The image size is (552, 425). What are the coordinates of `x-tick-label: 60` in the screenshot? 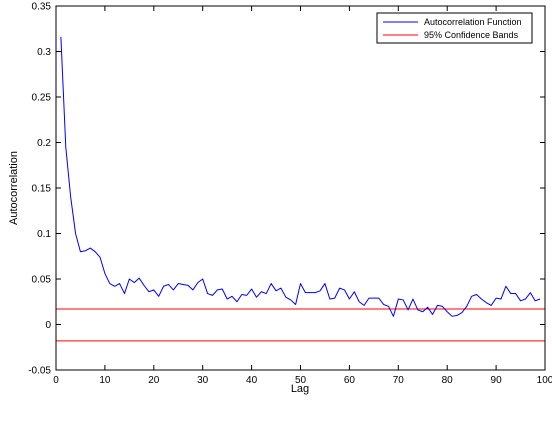 It's located at (350, 380).